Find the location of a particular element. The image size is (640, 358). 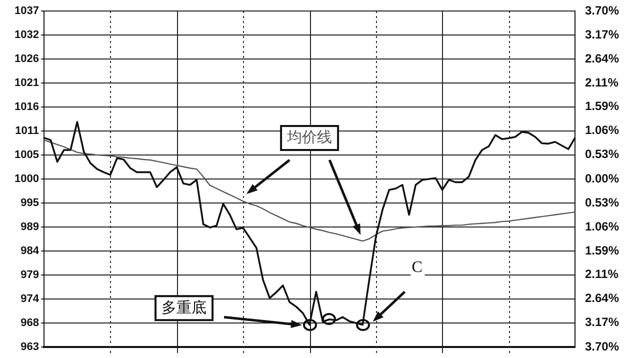

y-tick-label: 1032 is located at coordinates (26, 35).